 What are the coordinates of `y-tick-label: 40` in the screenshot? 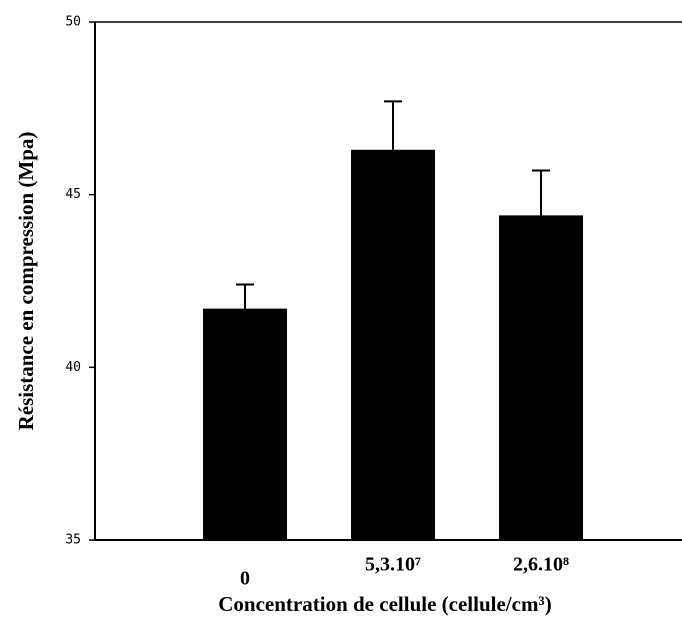 It's located at (73, 367).